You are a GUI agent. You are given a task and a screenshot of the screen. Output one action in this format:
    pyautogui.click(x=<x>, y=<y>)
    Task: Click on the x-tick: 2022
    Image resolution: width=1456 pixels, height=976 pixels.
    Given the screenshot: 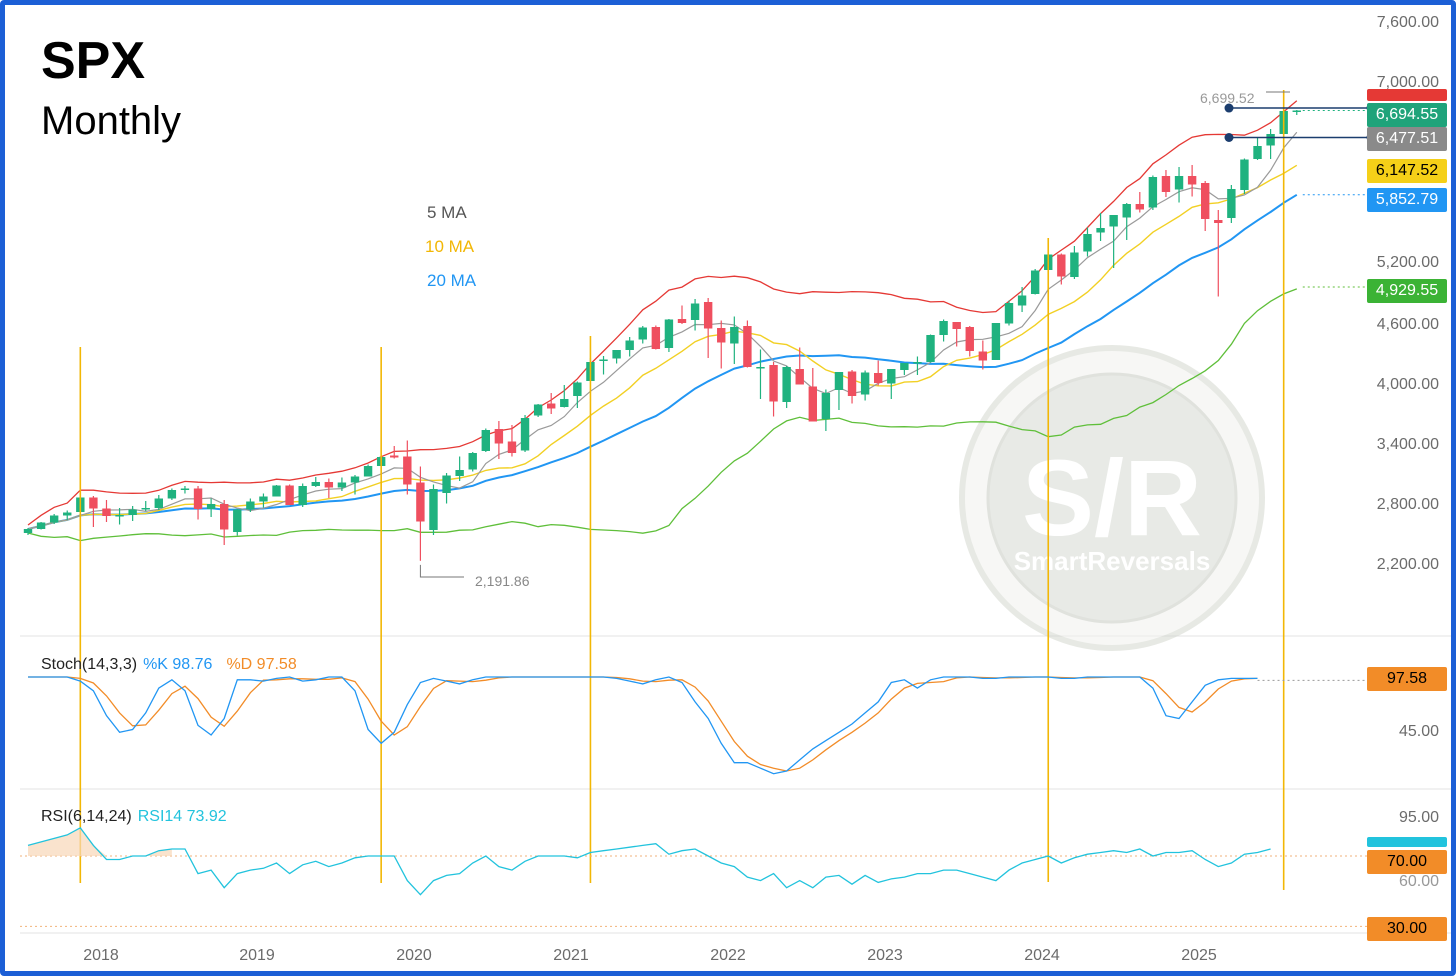 What is the action you would take?
    pyautogui.click(x=728, y=955)
    